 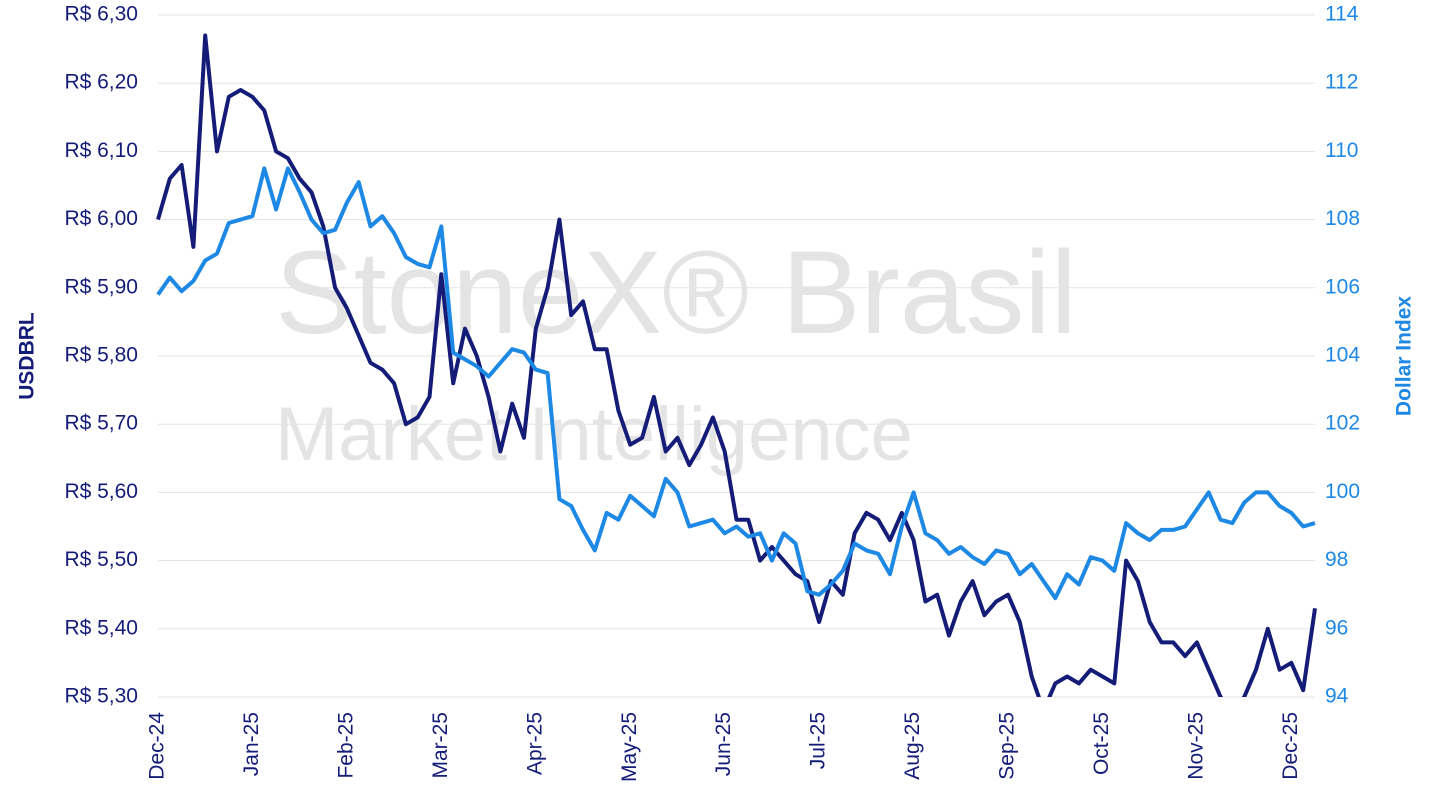 What do you see at coordinates (594, 434) in the screenshot?
I see `watermark-line: Market Intelligence` at bounding box center [594, 434].